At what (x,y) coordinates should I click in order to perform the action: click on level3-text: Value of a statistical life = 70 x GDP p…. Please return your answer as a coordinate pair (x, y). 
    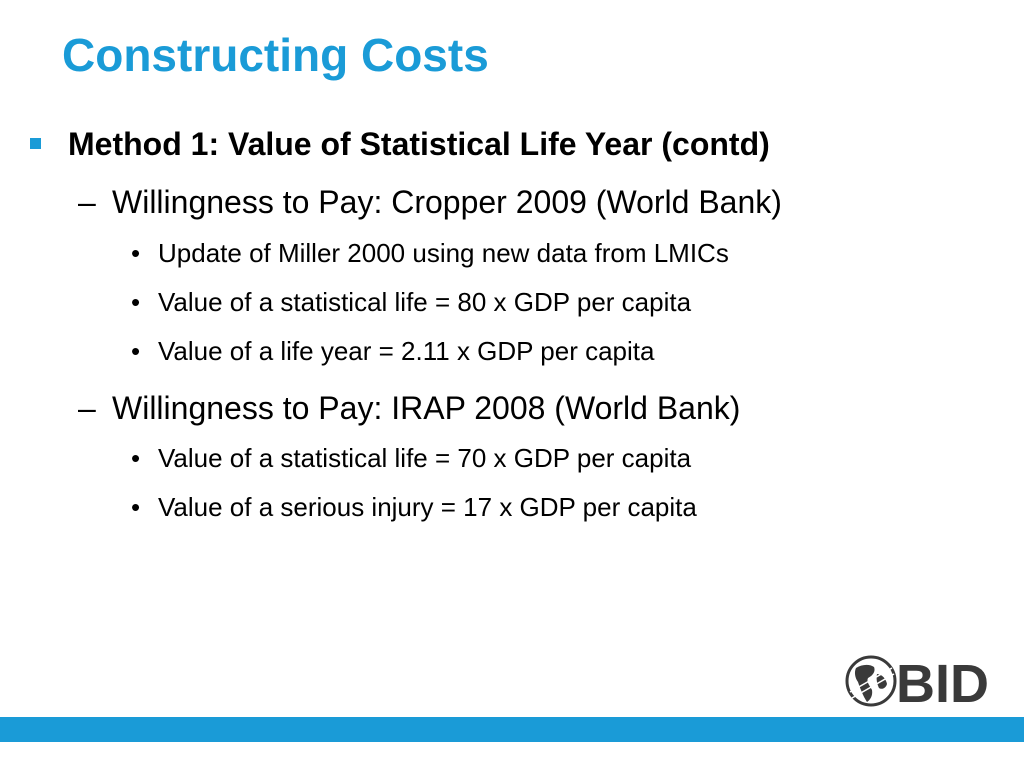
    Looking at the image, I should click on (425, 458).